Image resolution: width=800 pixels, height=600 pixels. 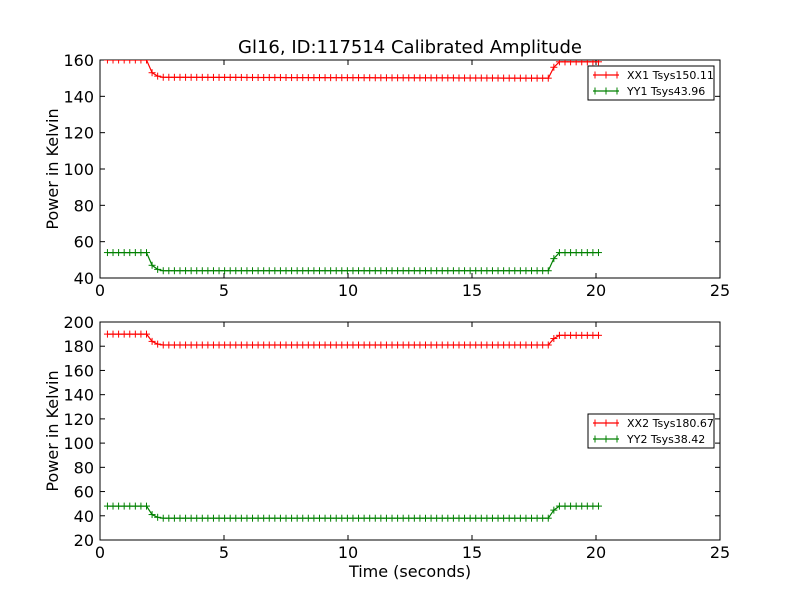 I want to click on x-axis-label: Time (seconds), so click(x=409, y=571).